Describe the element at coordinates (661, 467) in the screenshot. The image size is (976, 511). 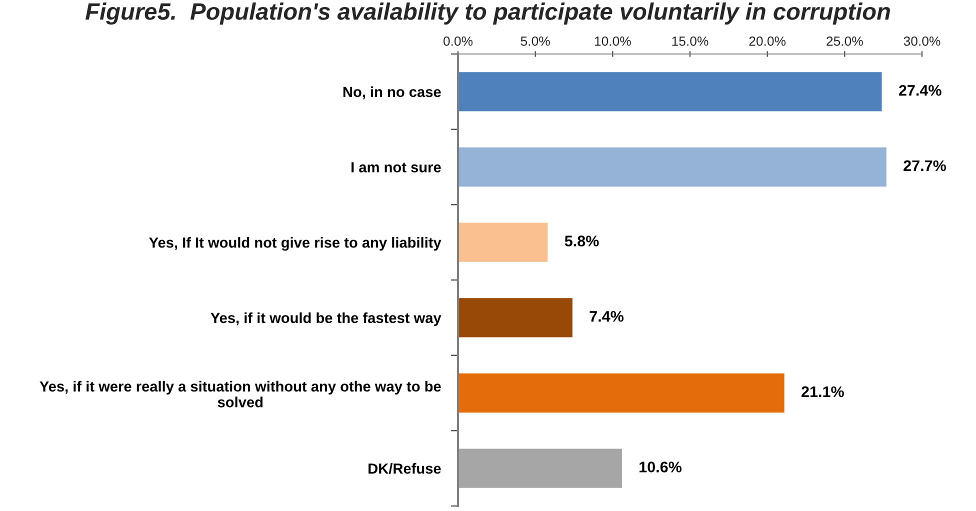
I see `data-label: 10.6%` at that location.